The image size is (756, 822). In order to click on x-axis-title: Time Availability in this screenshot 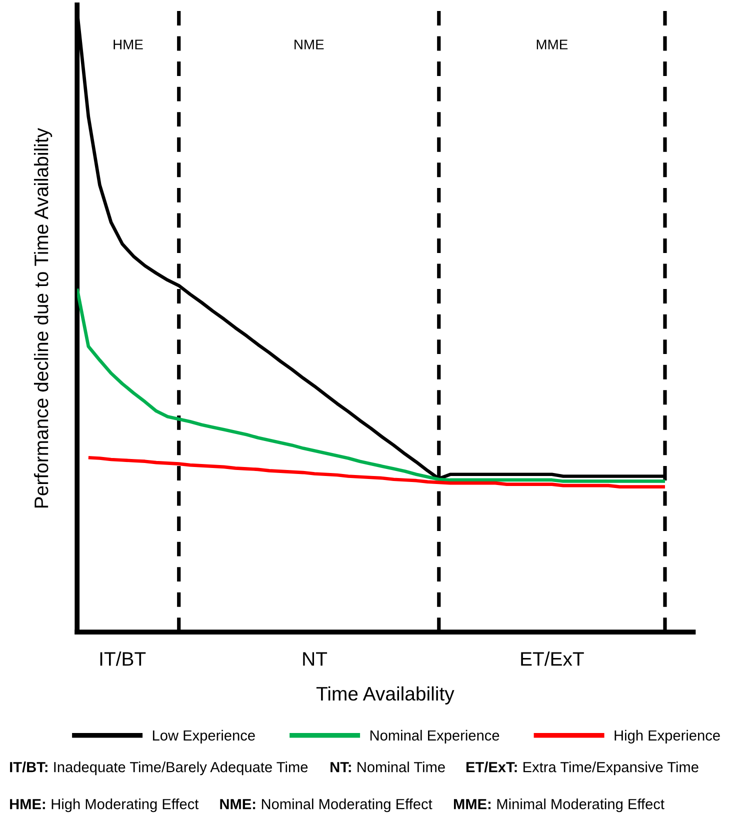, I will do `click(385, 695)`.